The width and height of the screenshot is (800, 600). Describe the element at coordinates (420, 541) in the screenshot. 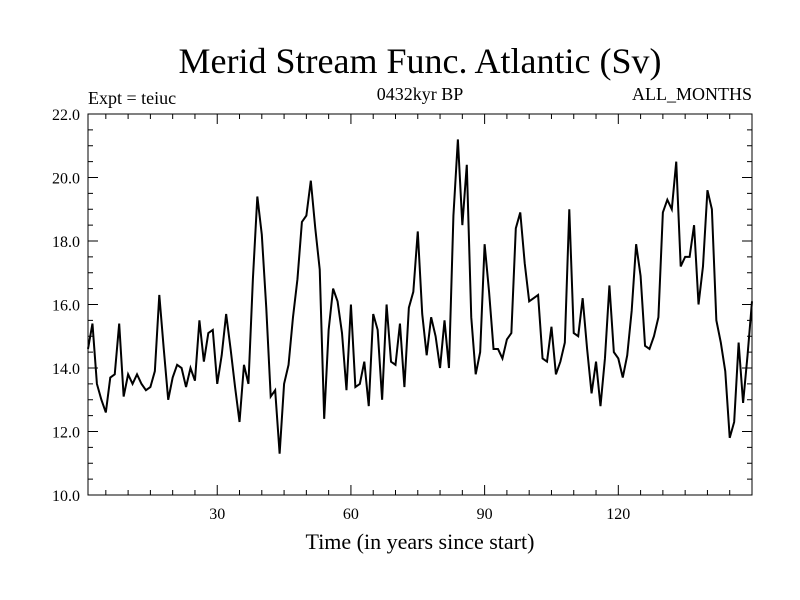

I see `x-axis-label: Time (in years since start)` at that location.